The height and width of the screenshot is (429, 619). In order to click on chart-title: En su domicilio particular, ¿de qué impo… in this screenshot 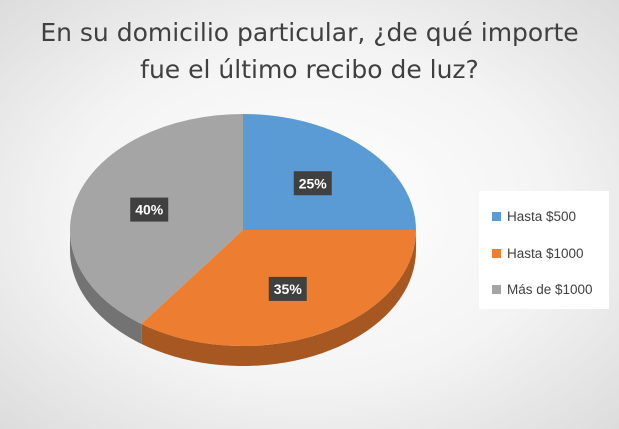, I will do `click(309, 51)`.